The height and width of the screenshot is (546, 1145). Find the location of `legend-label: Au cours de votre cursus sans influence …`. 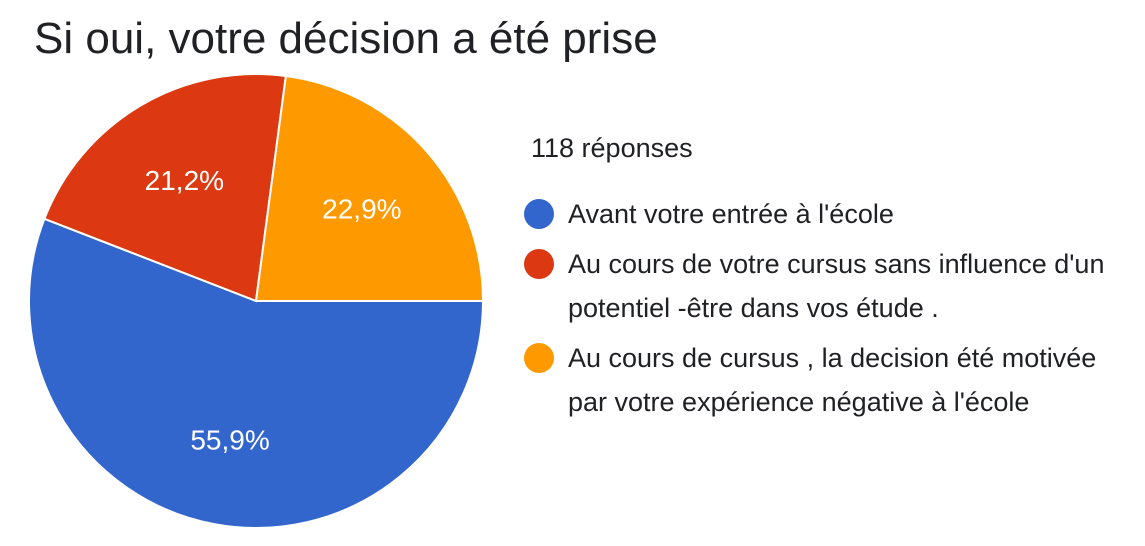

legend-label: Au cours de votre cursus sans influence … is located at coordinates (836, 286).